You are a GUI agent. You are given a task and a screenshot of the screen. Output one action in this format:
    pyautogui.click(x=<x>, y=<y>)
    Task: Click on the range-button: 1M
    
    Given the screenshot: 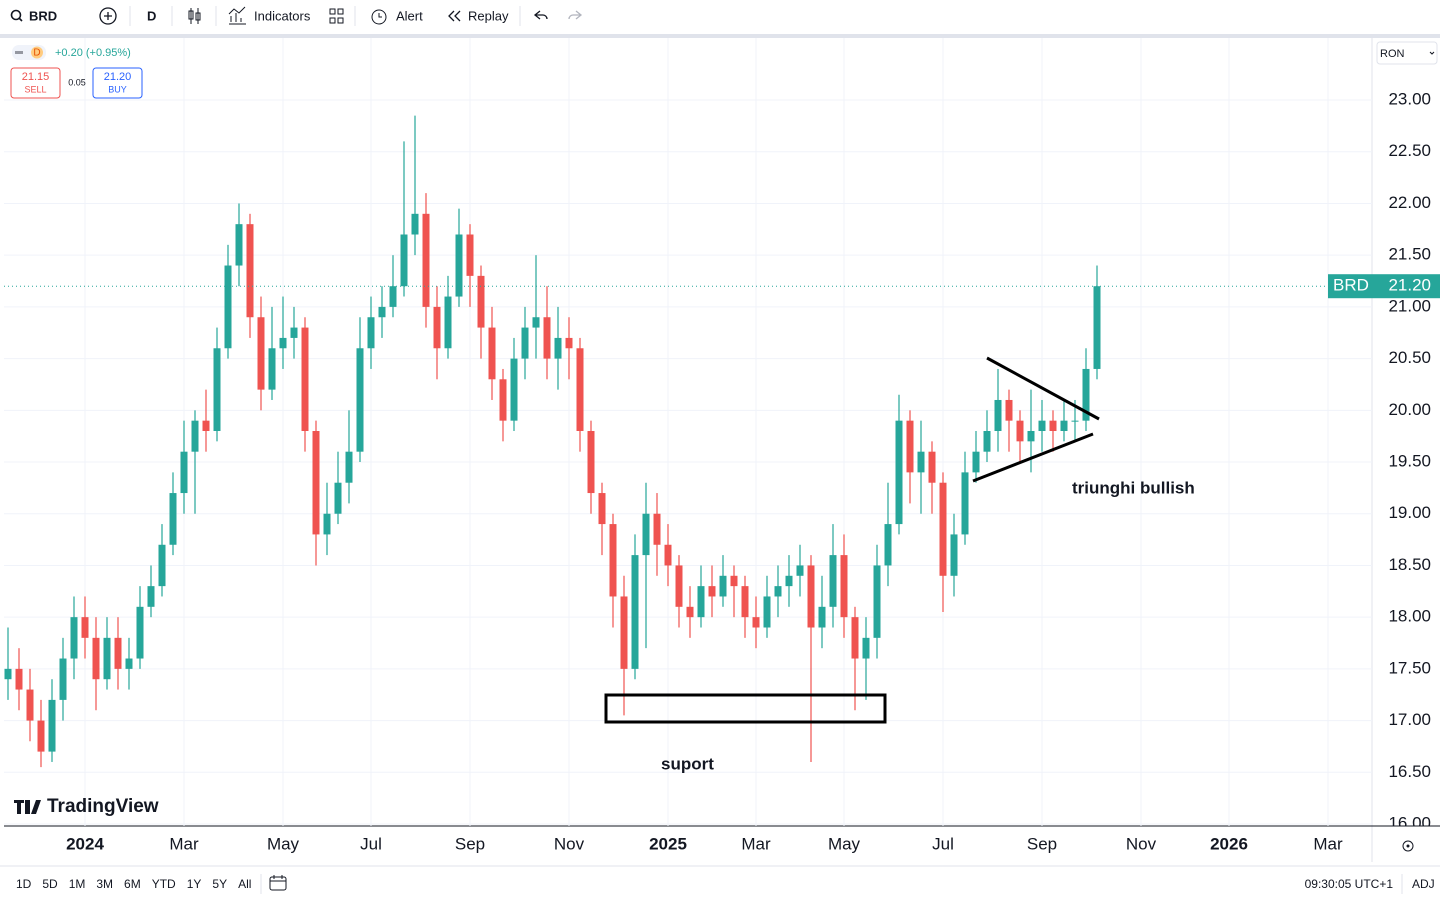 What is the action you would take?
    pyautogui.click(x=77, y=884)
    